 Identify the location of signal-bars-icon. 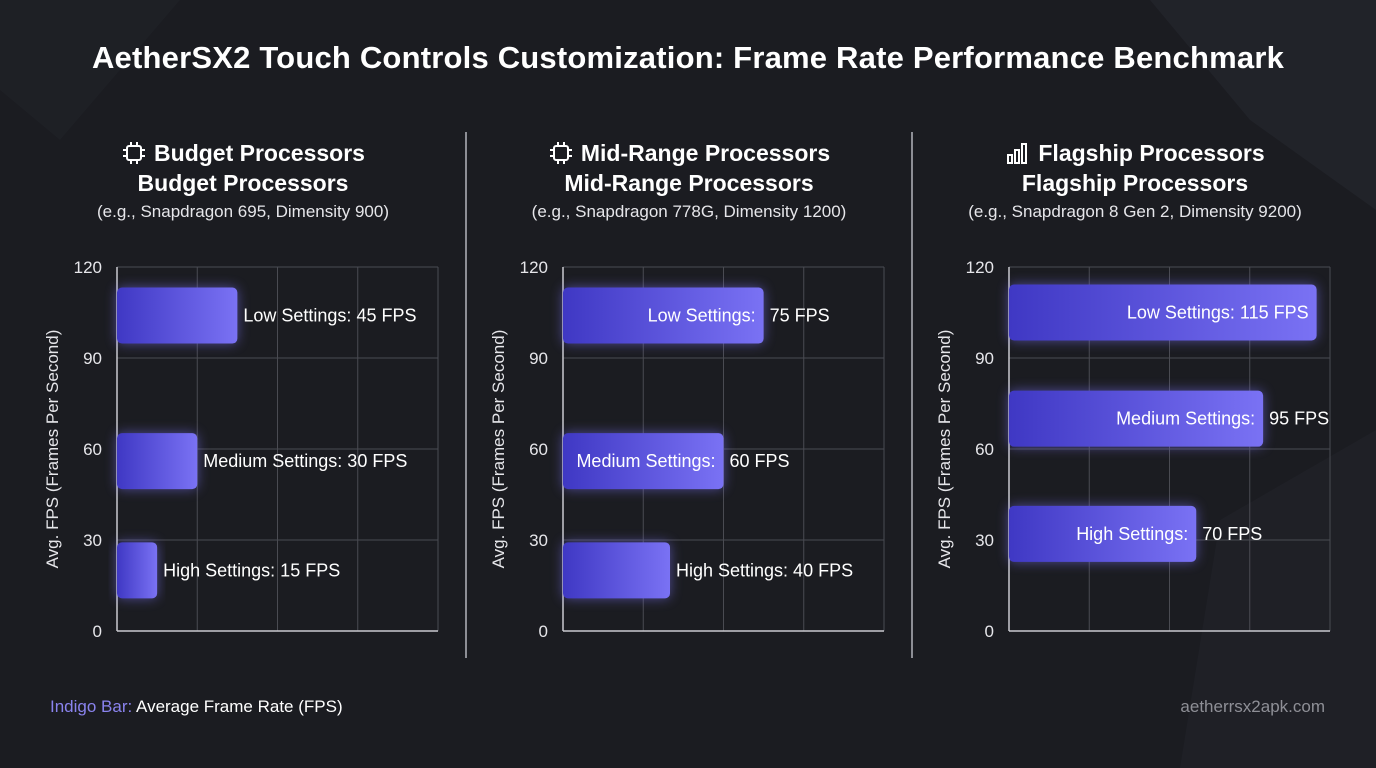
(1018, 153).